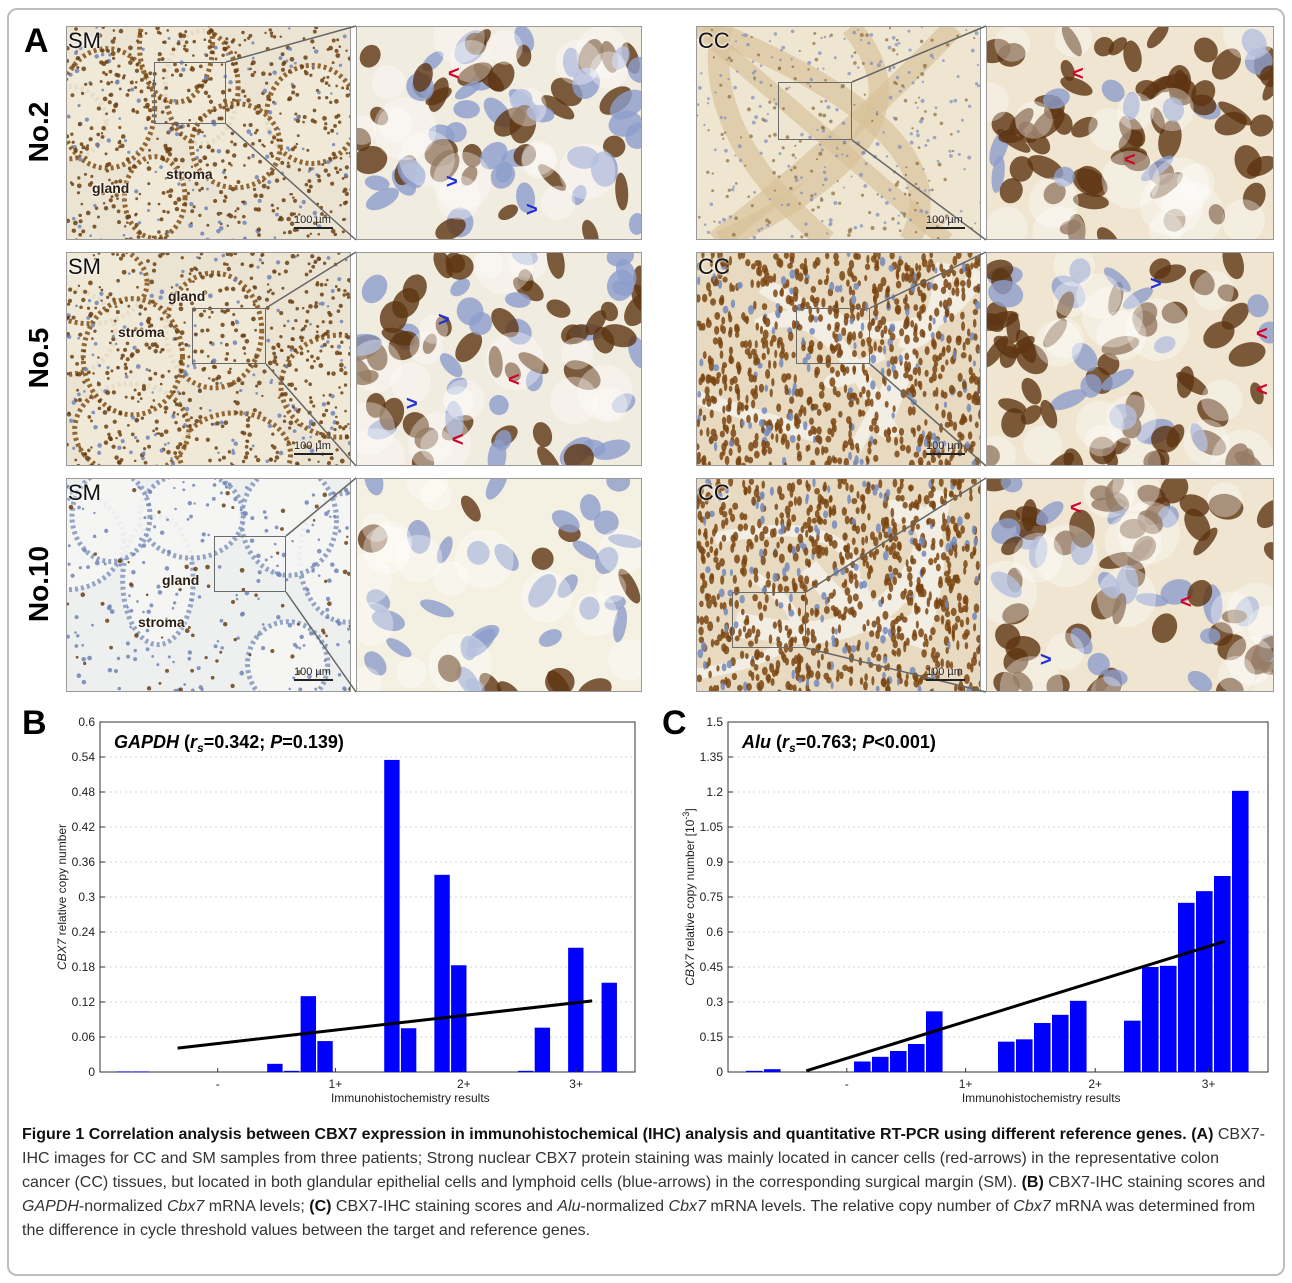 Image resolution: width=1292 pixels, height=1283 pixels. Describe the element at coordinates (320, 1206) in the screenshot. I see `caption-c-label: (C)` at that location.